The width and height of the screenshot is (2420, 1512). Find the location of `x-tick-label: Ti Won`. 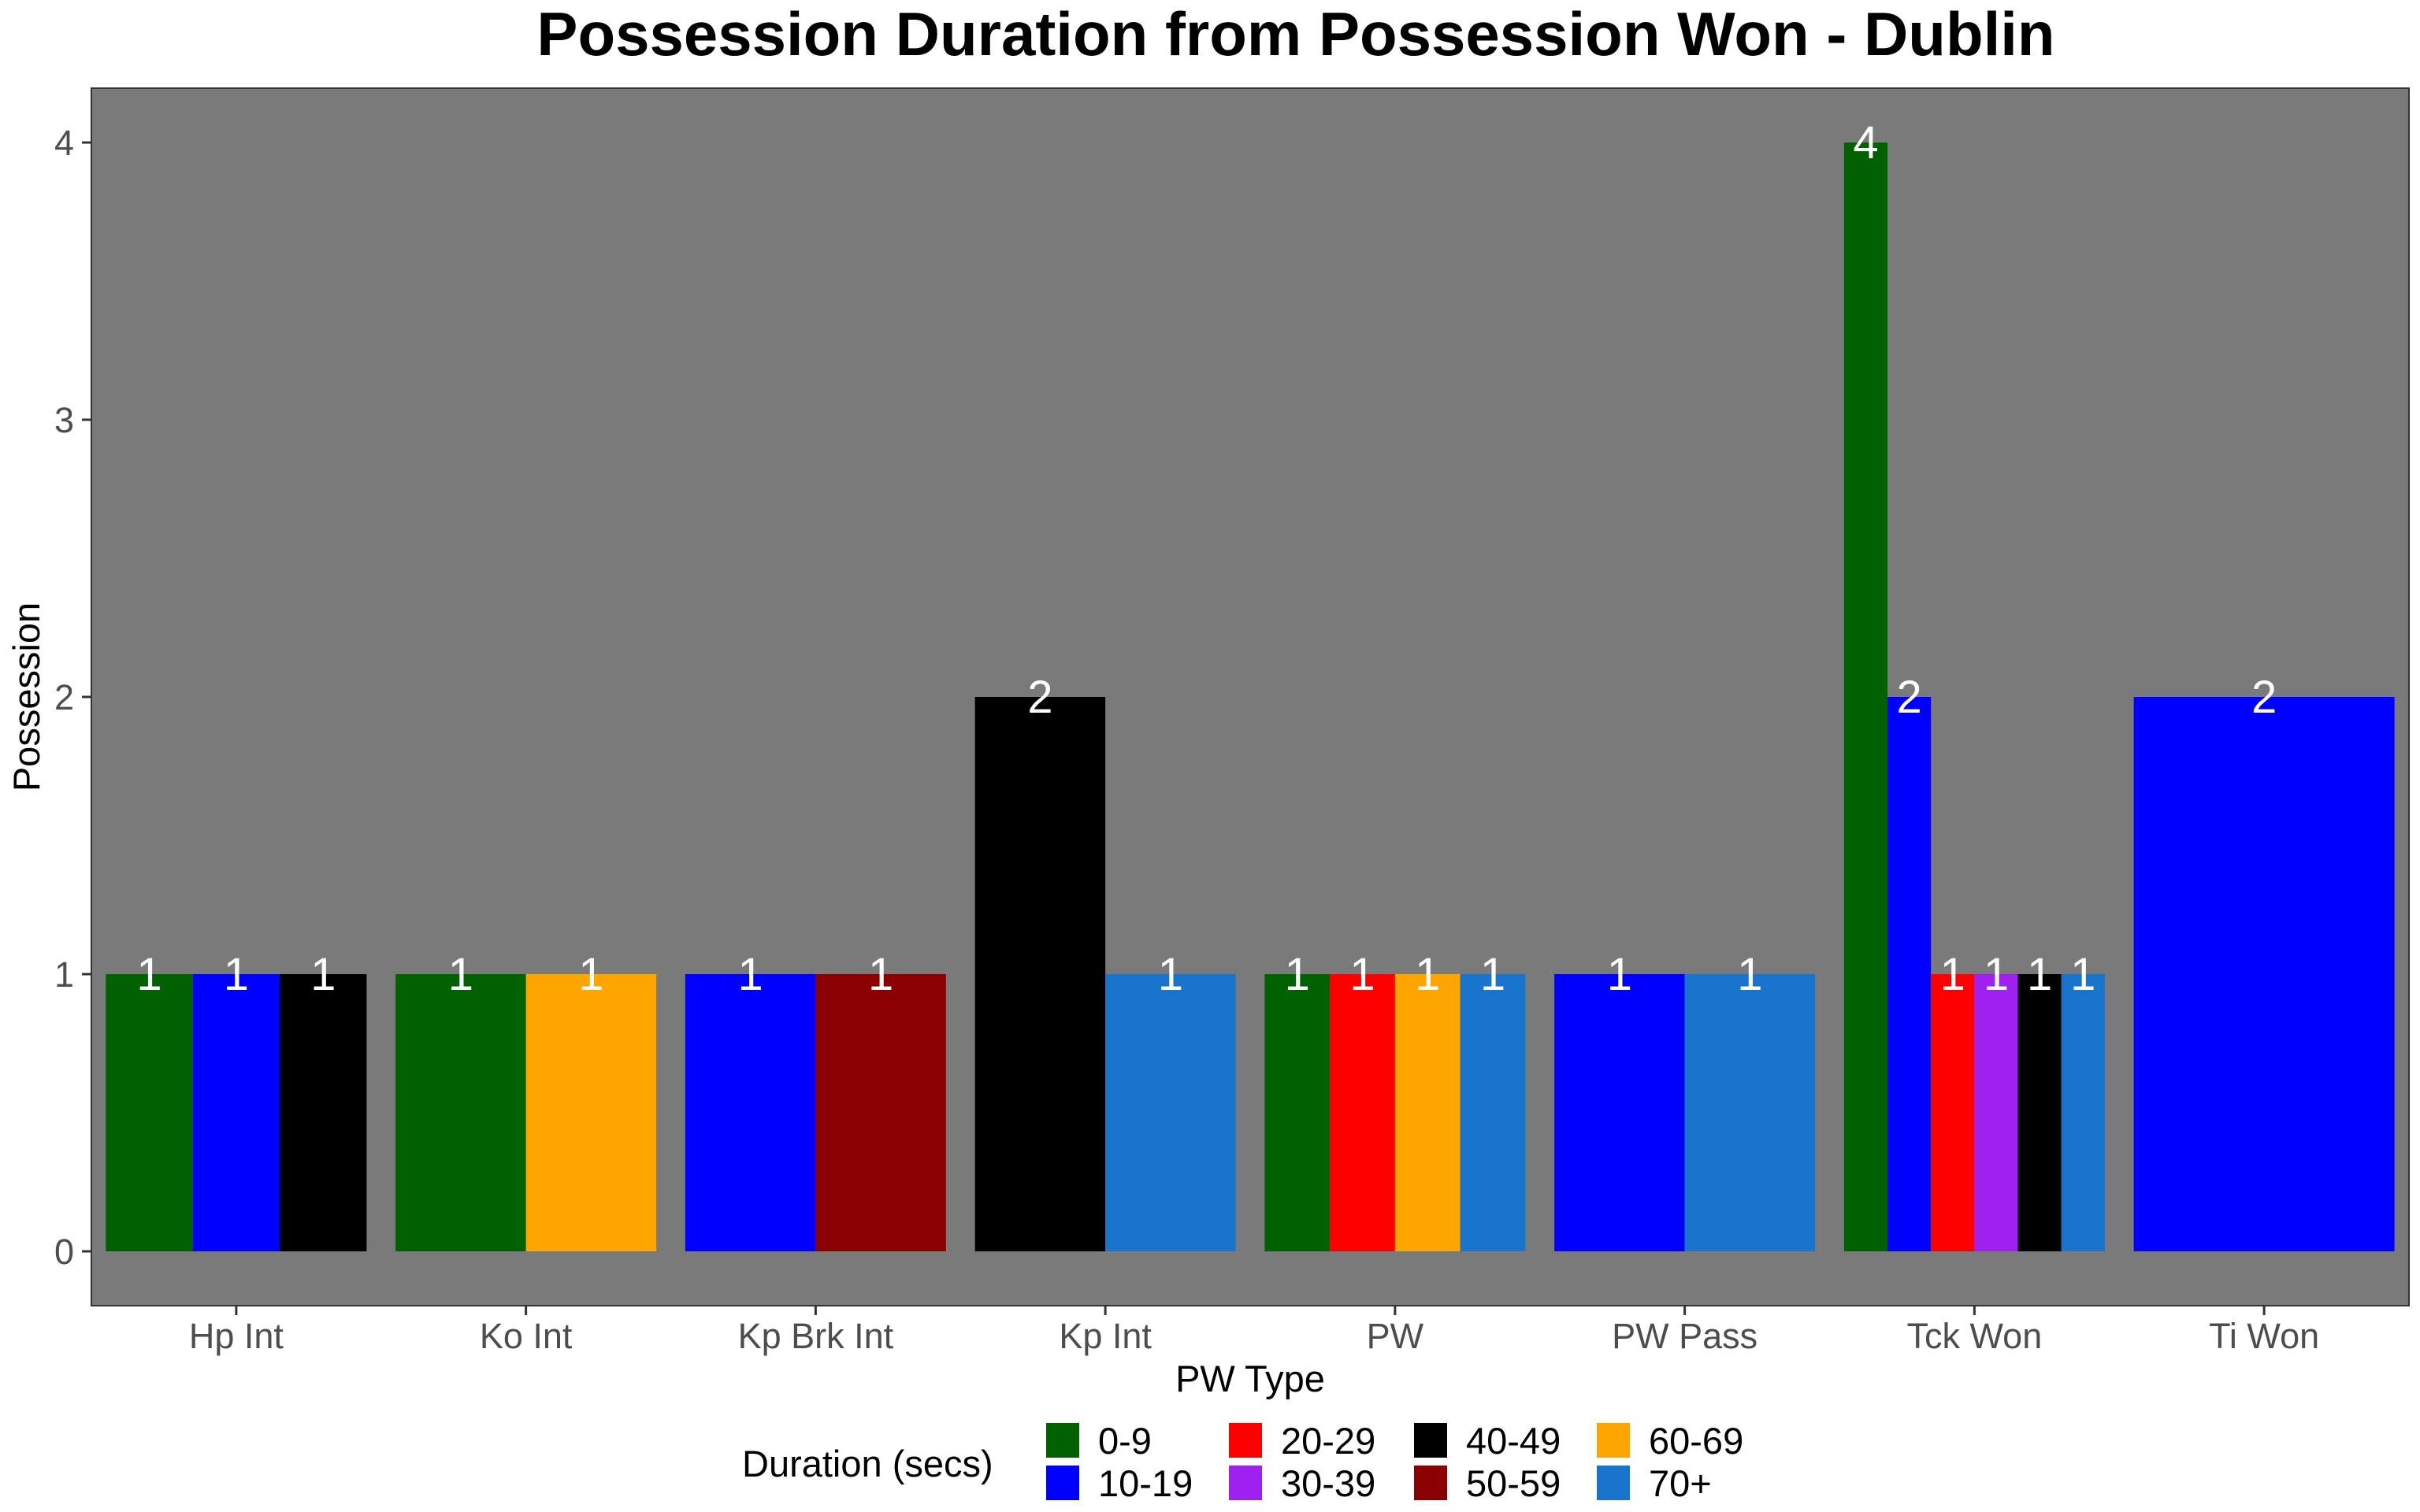

x-tick-label: Ti Won is located at coordinates (2264, 1336).